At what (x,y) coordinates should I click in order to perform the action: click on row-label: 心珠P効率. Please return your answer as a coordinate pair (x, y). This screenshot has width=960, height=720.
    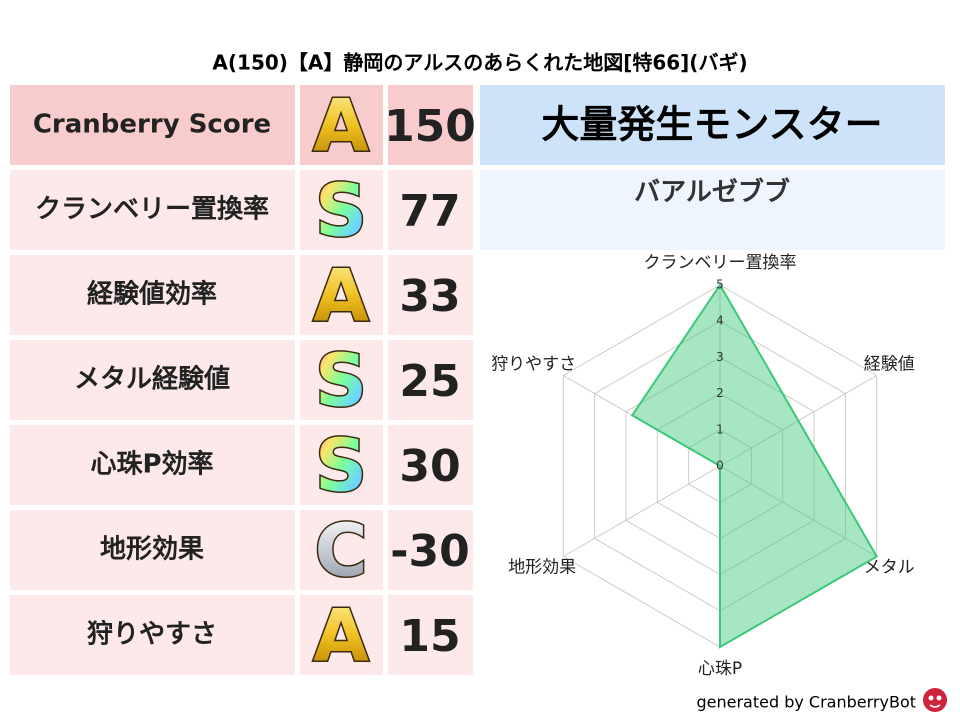
    Looking at the image, I should click on (151, 464).